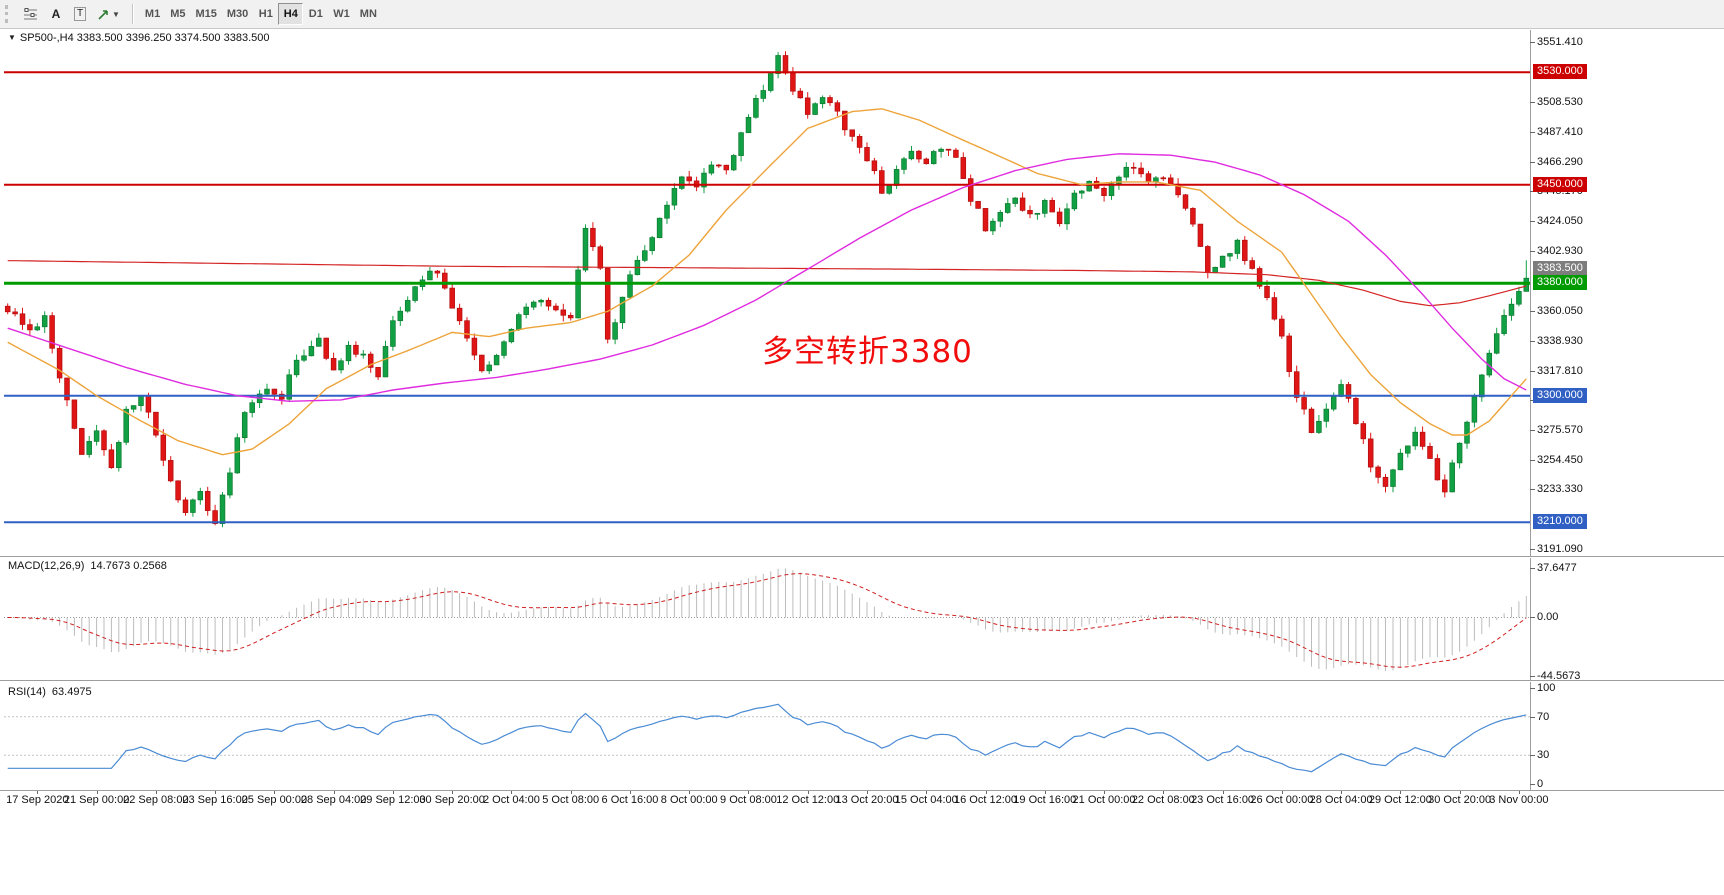 This screenshot has width=1724, height=895. Describe the element at coordinates (80, 14) in the screenshot. I see `text-tool-button: T` at that location.